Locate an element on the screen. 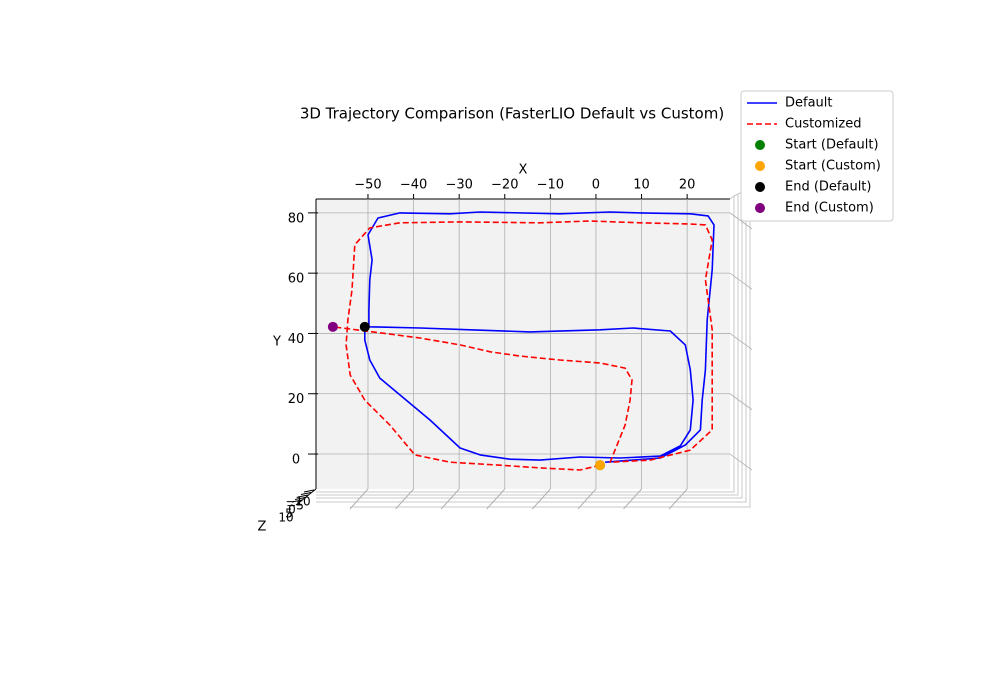 This screenshot has width=1000, height=700. z-axis-line is located at coordinates (306, 497).